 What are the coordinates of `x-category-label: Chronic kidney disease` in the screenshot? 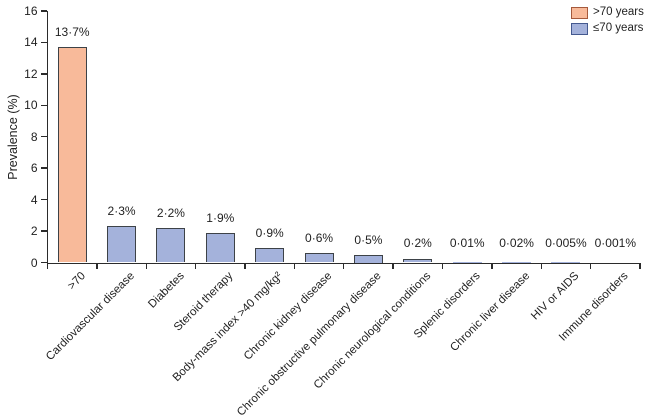 It's located at (288, 316).